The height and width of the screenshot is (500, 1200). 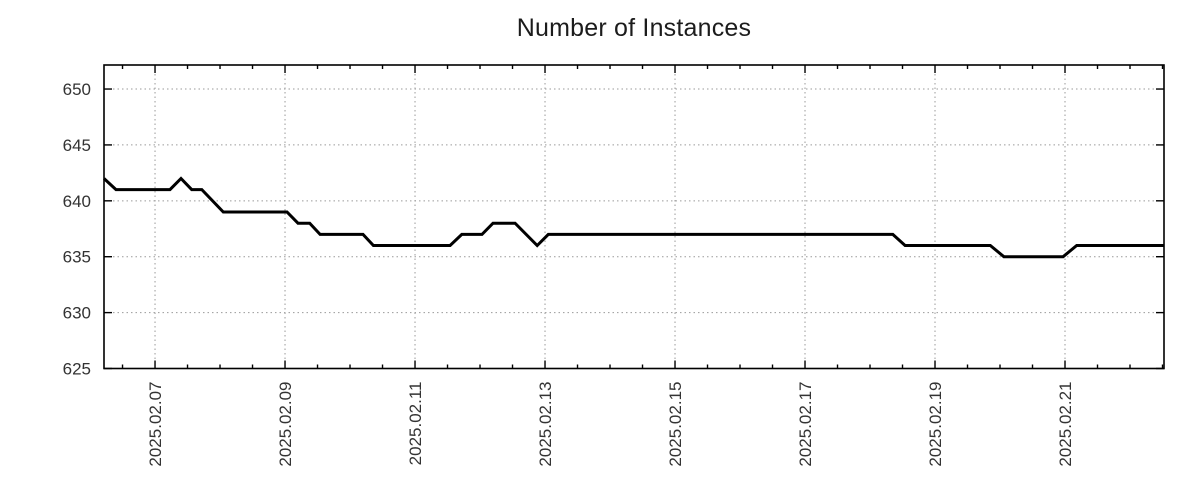 I want to click on x-tick-label: 2025.02.19, so click(x=935, y=423).